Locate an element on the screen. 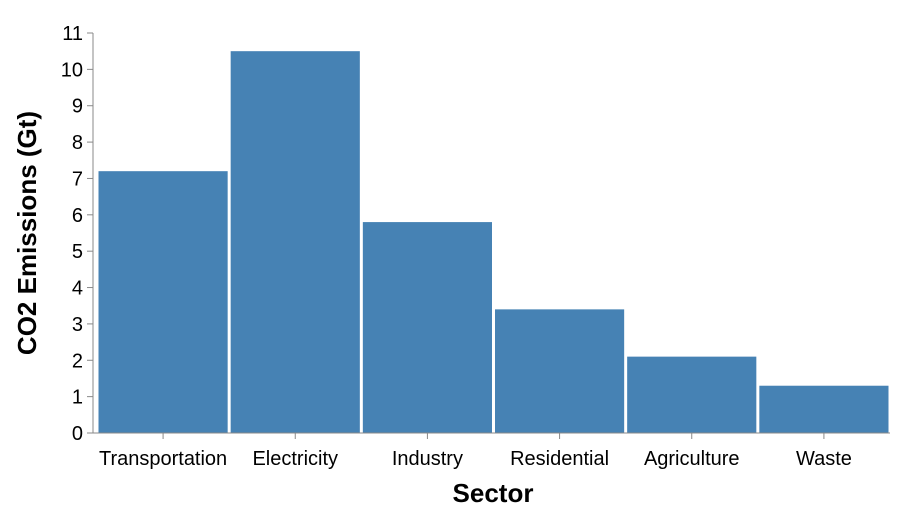  y-tick-label: 0 is located at coordinates (77, 434).